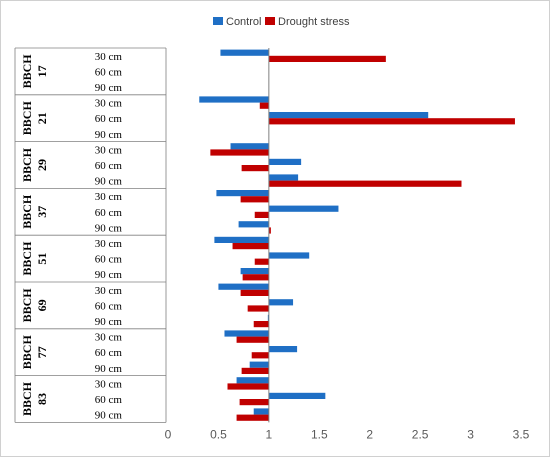  I want to click on x-tick-label: 3, so click(470, 434).